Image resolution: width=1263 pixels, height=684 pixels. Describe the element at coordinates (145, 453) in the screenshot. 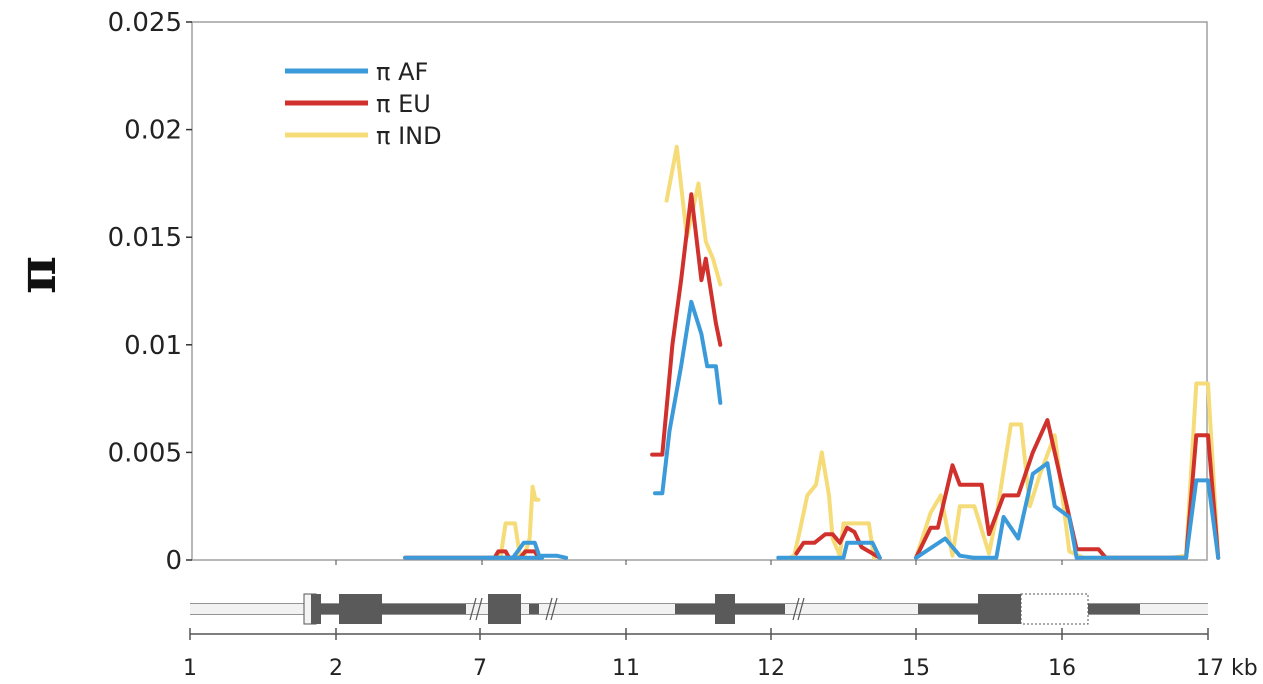

I see `y-tick-label: 0.005` at that location.